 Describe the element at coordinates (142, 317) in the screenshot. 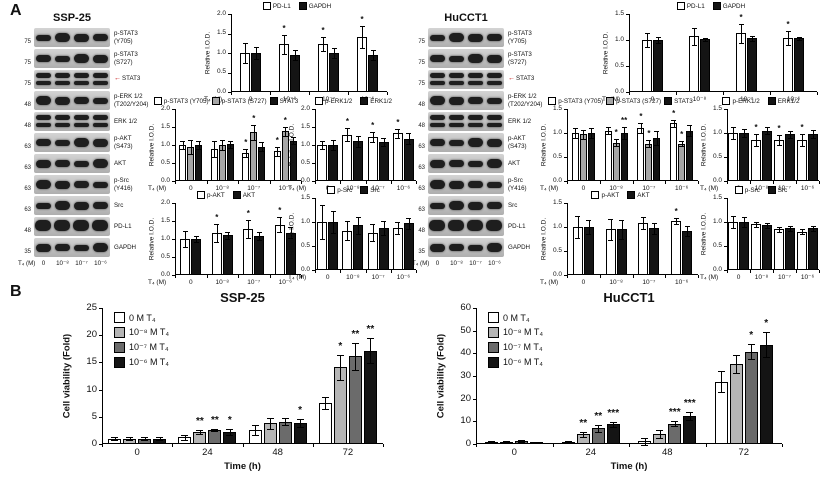

I see `legend-label: 0 M T₄` at that location.